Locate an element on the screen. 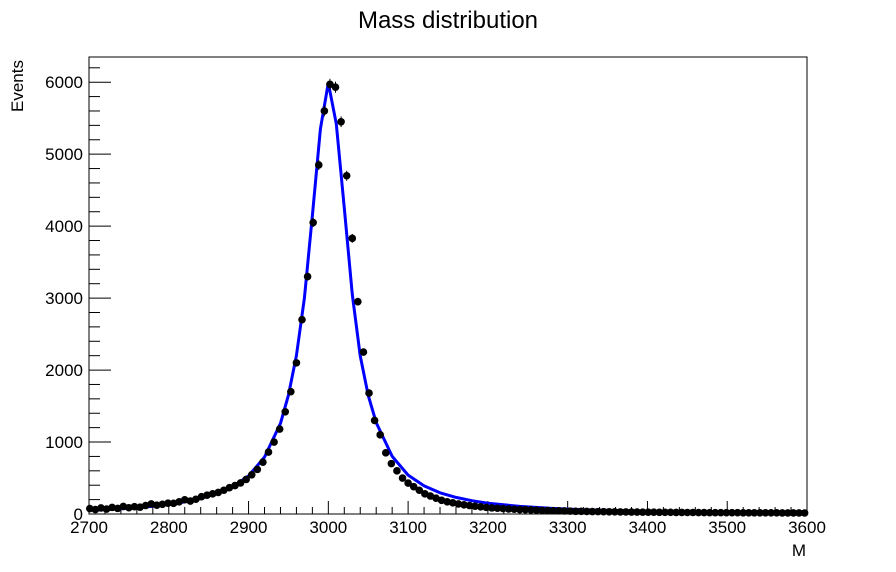  y-tick-label: 4000 is located at coordinates (64, 226).